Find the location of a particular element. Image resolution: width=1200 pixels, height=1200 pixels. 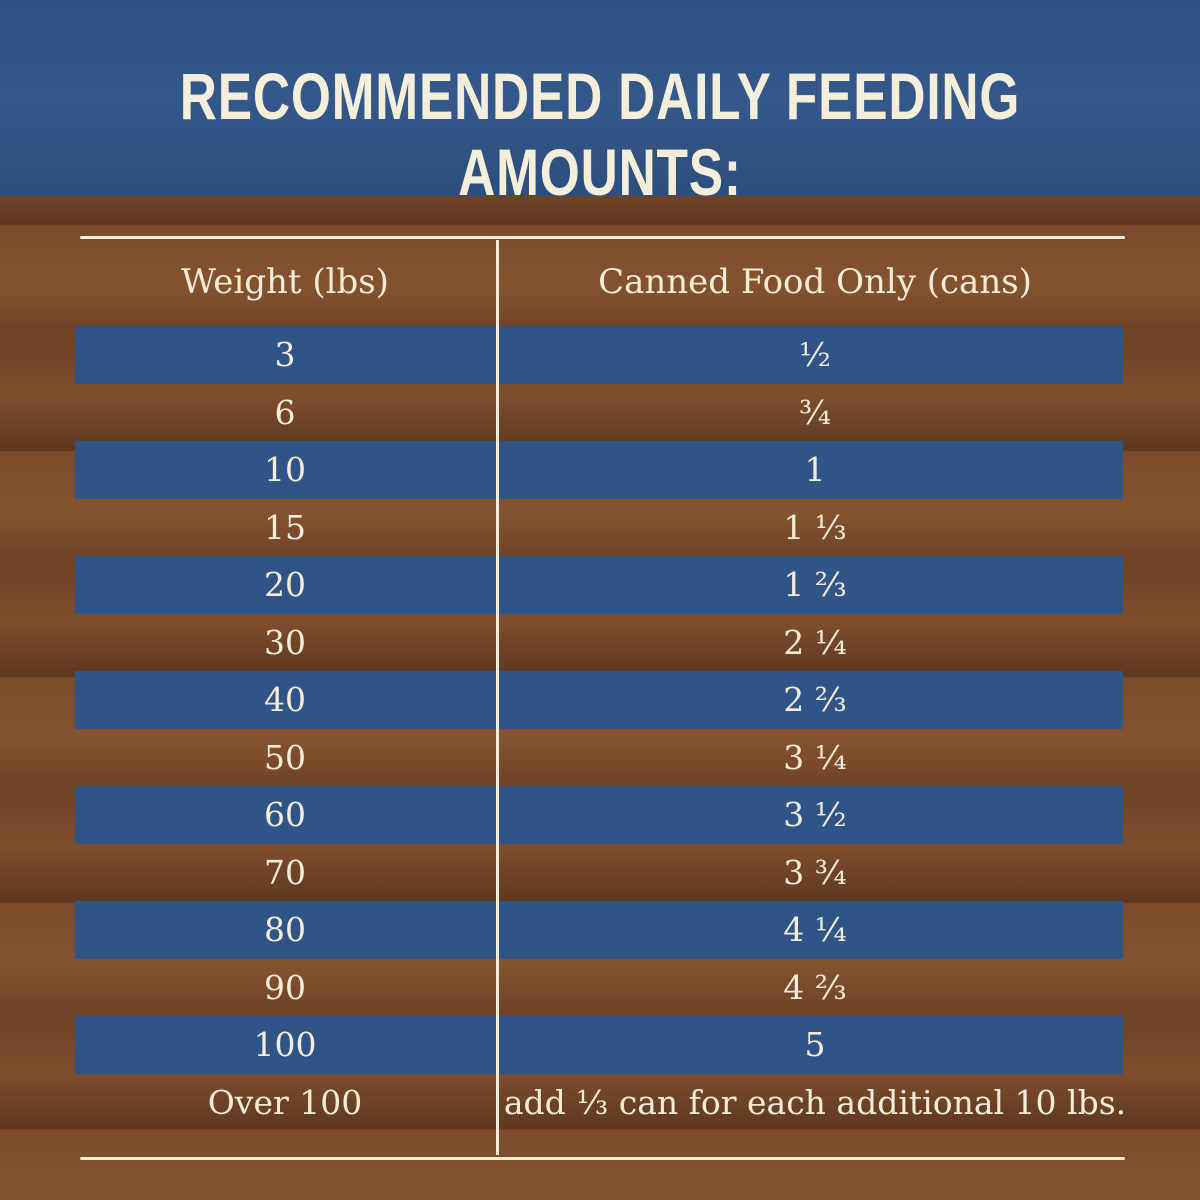

weight-cell: 3 is located at coordinates (285, 354).